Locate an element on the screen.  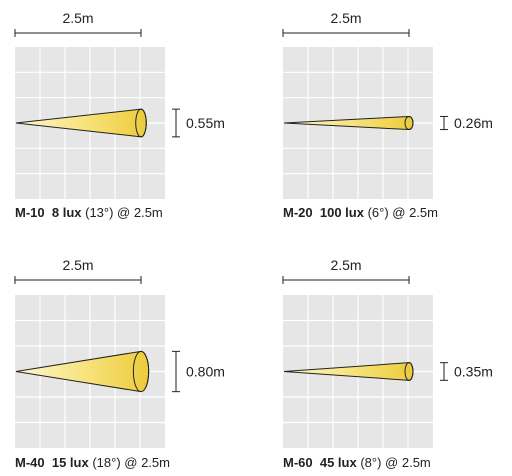
caption-m20: M-20 100 lux (6°) @ 2.5m is located at coordinates (360, 213).